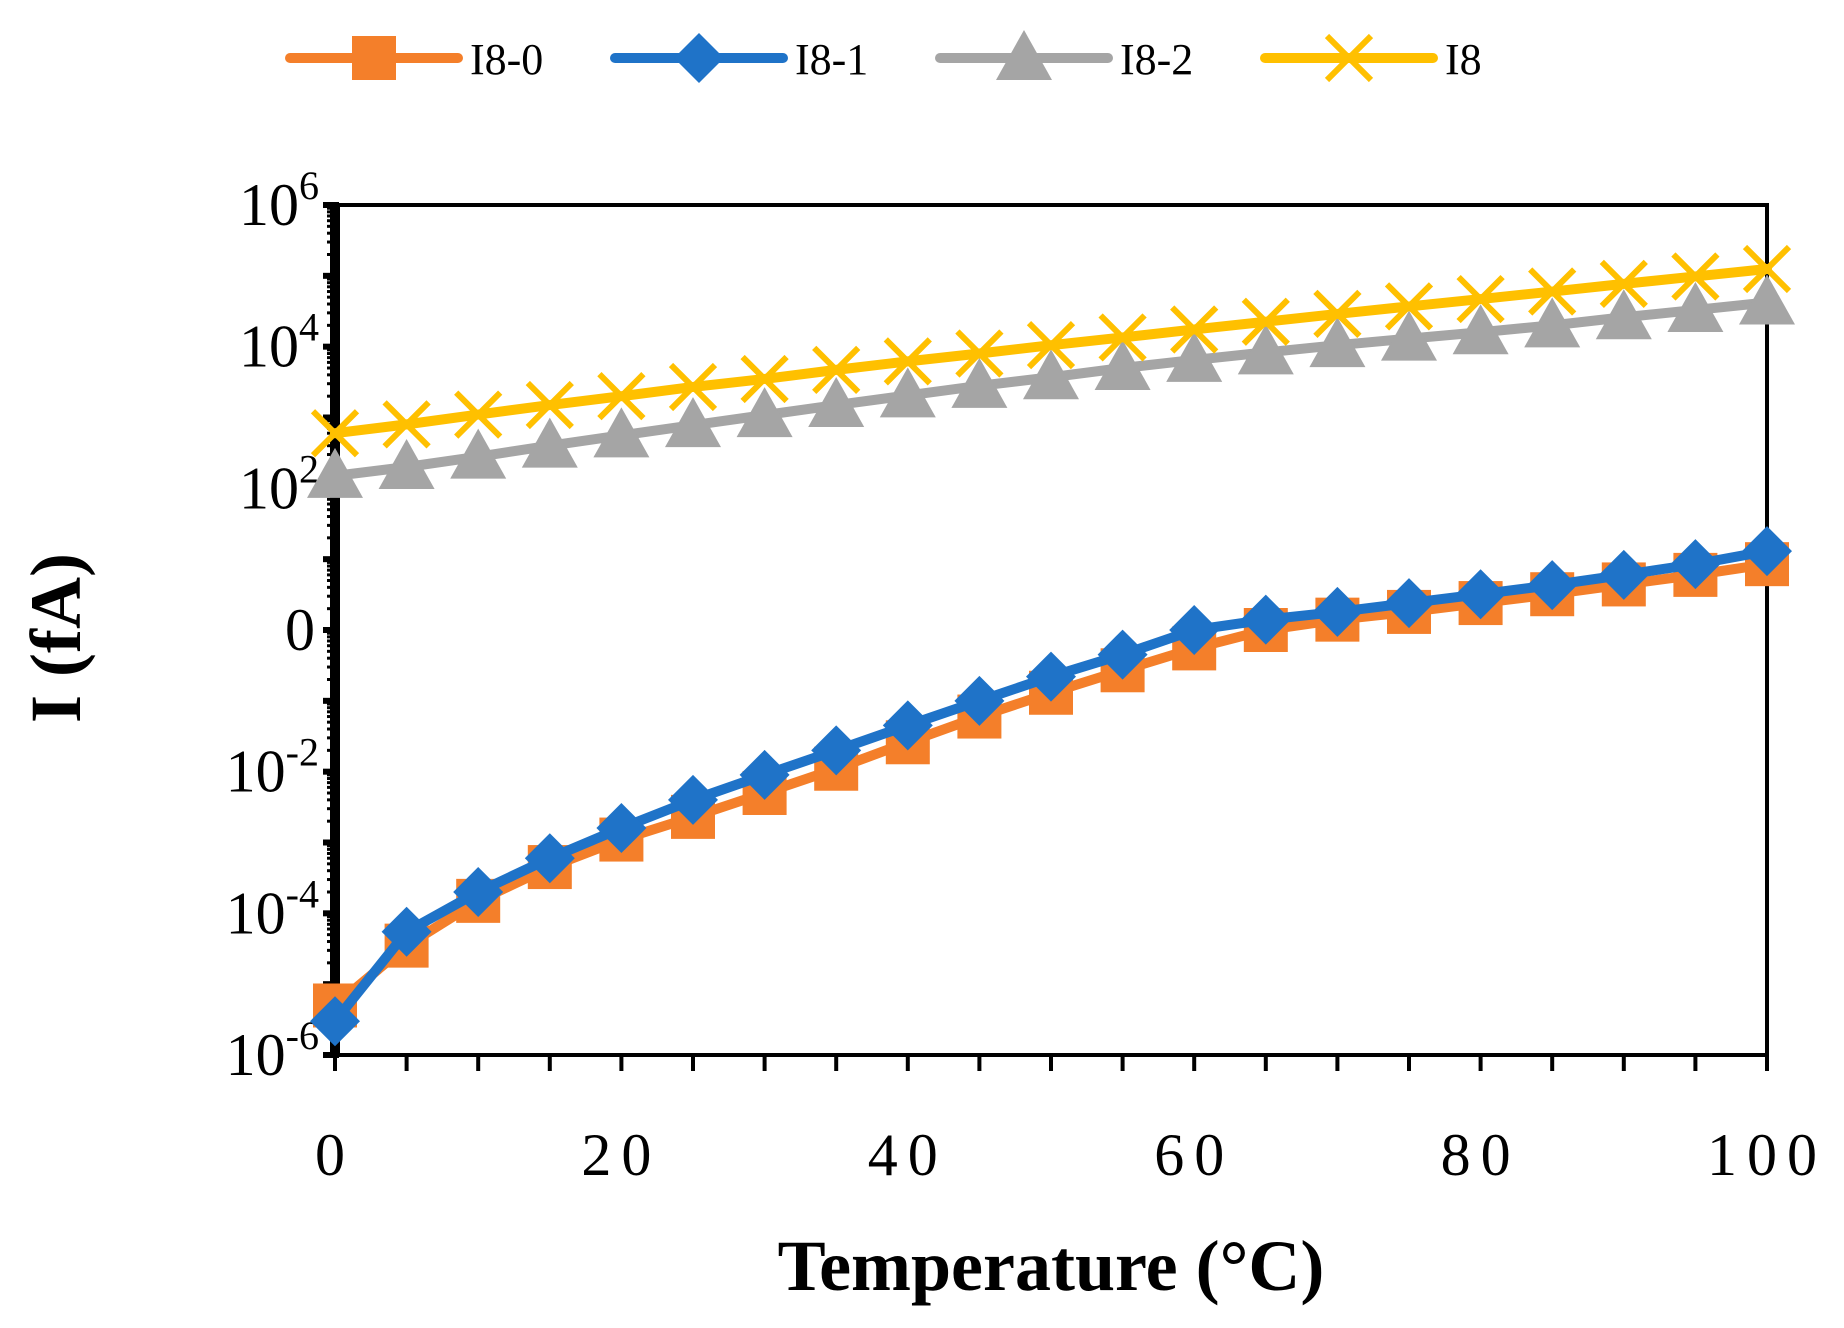 The width and height of the screenshot is (1844, 1328). What do you see at coordinates (1194, 1155) in the screenshot?
I see `x-tick-label: 60` at bounding box center [1194, 1155].